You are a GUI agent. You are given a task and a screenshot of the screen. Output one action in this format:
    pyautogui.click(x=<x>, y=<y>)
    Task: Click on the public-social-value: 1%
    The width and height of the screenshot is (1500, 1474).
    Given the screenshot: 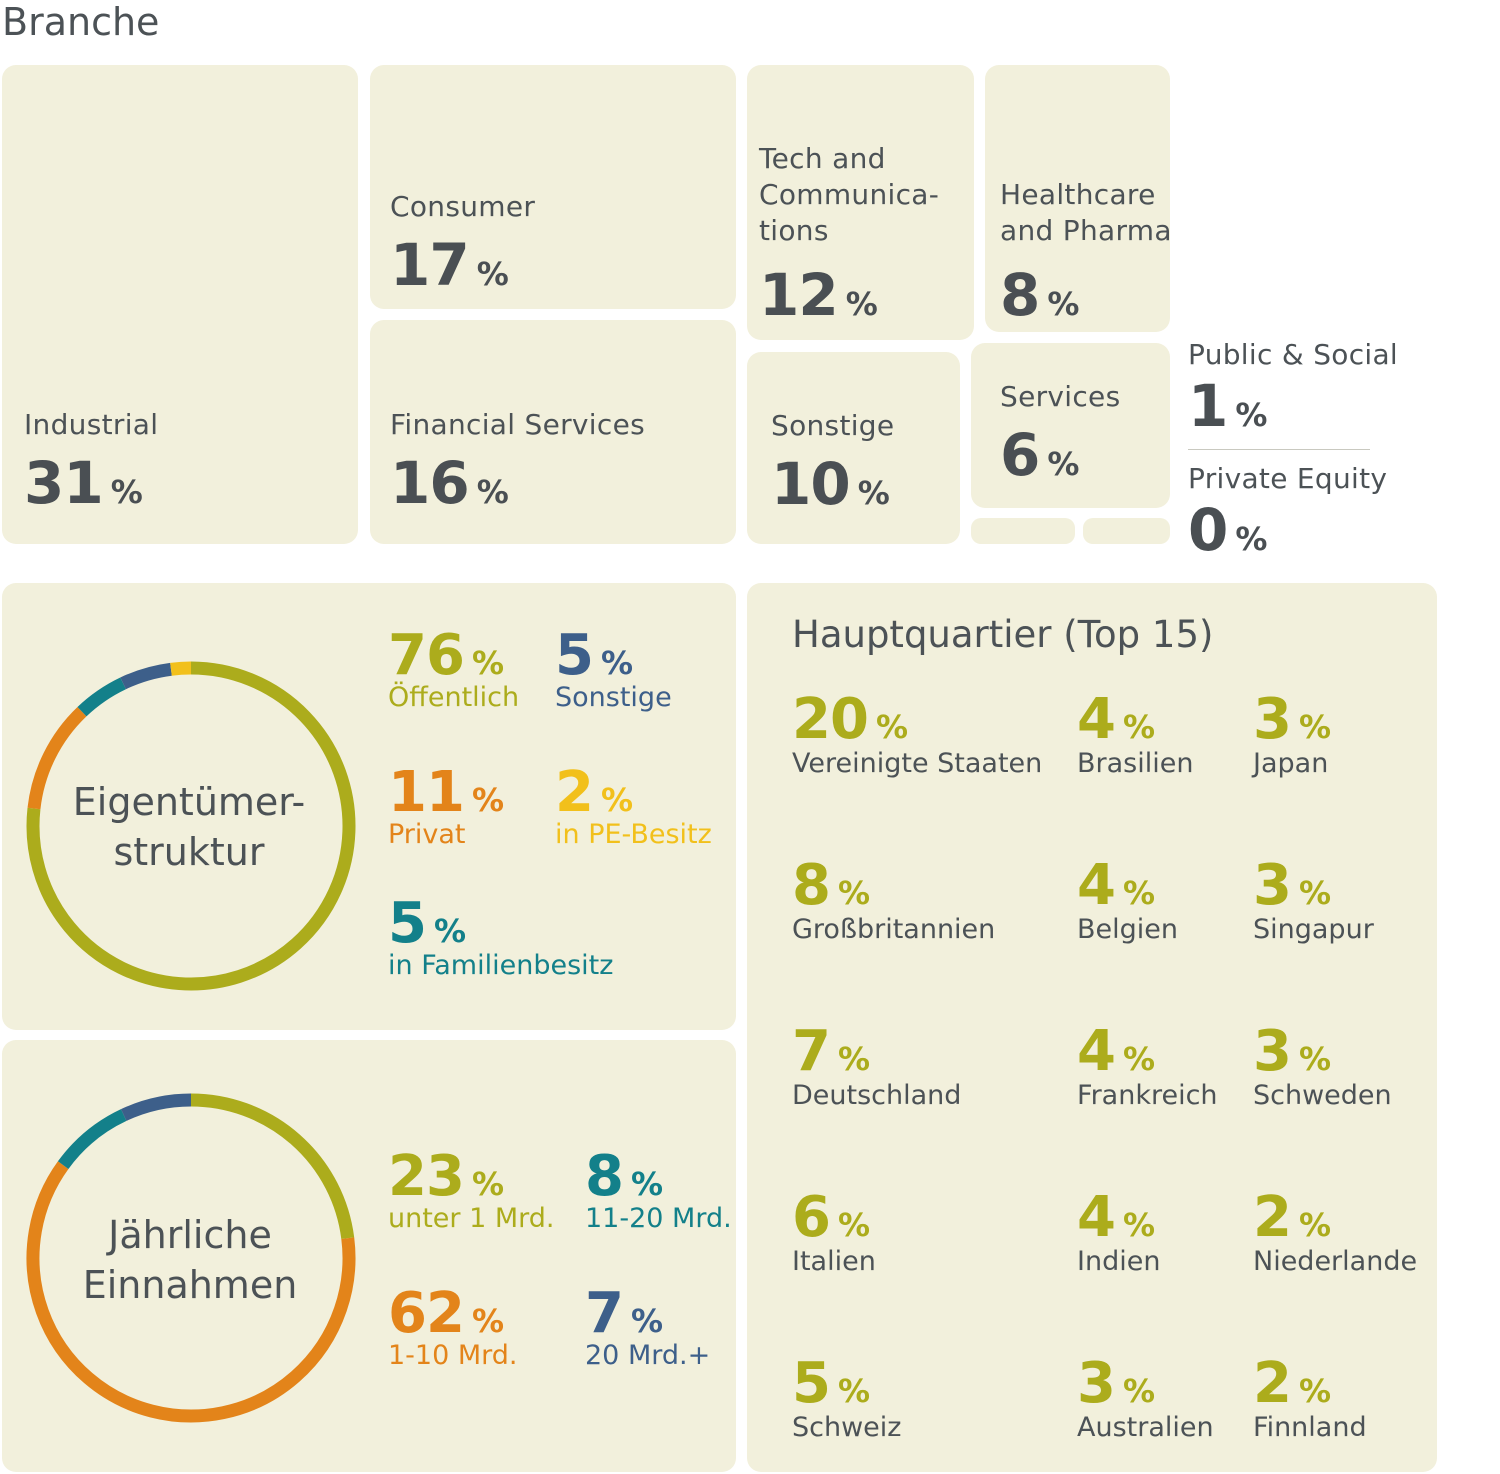 What is the action you would take?
    pyautogui.click(x=1228, y=406)
    